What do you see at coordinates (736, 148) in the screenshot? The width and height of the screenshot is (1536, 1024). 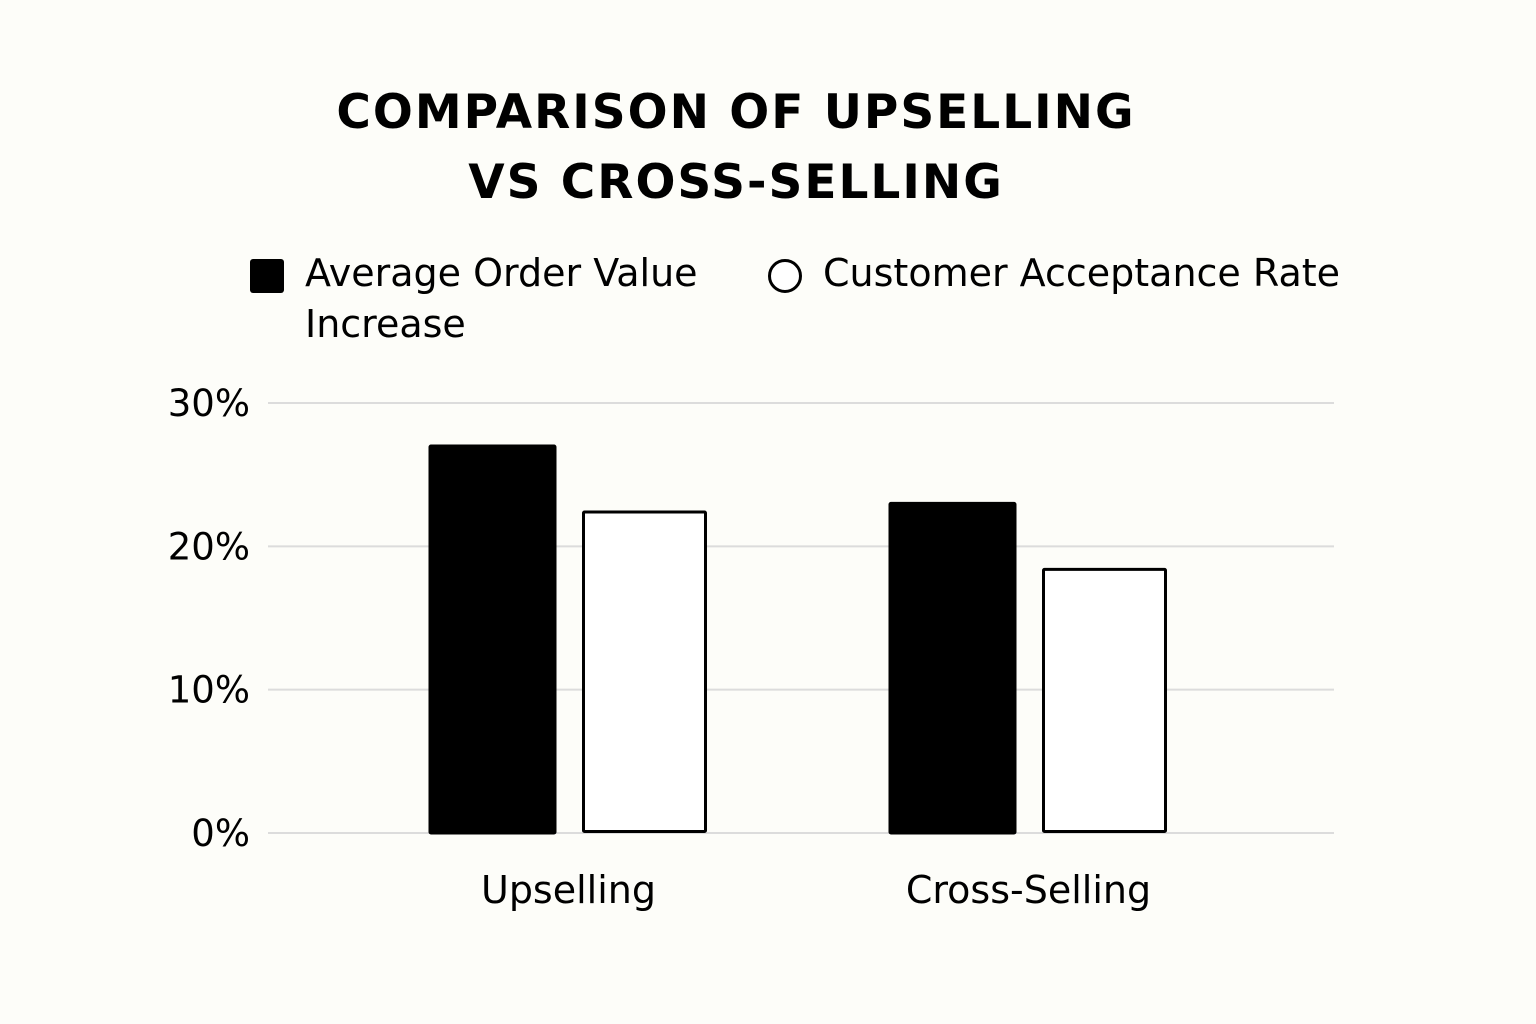 I see `chart-title: COMPARISON OF UPSELLING VS CROSS-SELLING` at bounding box center [736, 148].